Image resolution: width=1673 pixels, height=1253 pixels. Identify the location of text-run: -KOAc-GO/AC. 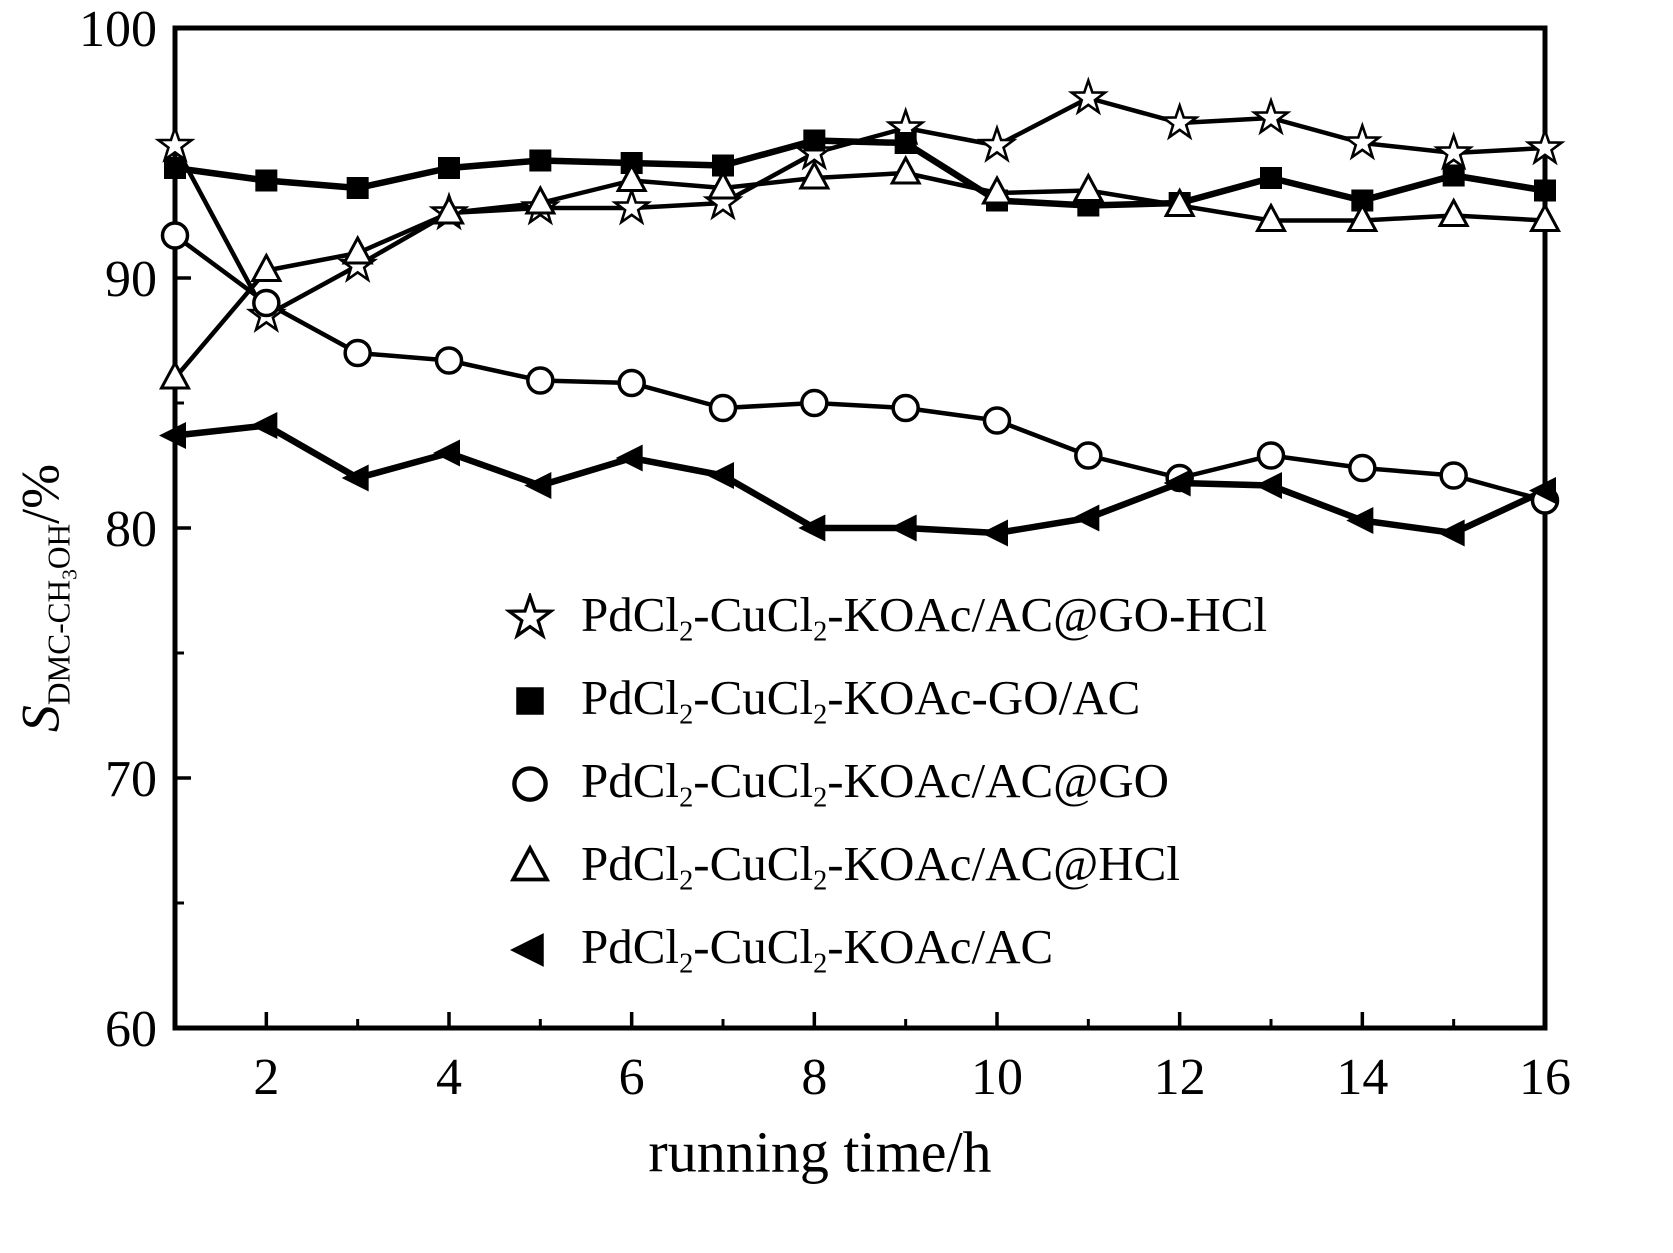
(984, 698).